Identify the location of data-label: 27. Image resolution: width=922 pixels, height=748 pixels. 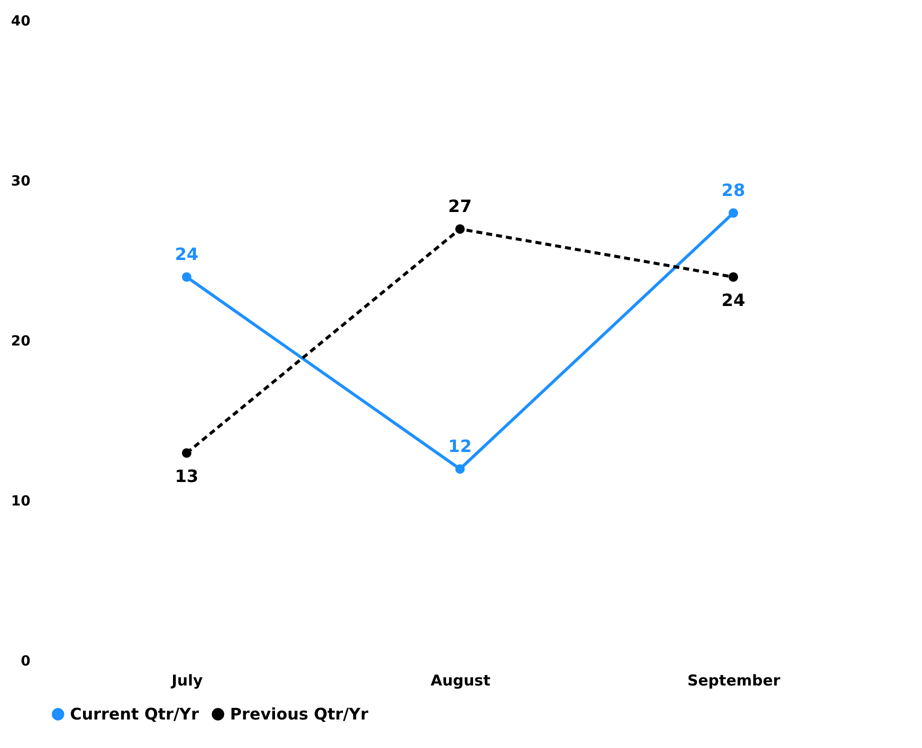
(460, 207).